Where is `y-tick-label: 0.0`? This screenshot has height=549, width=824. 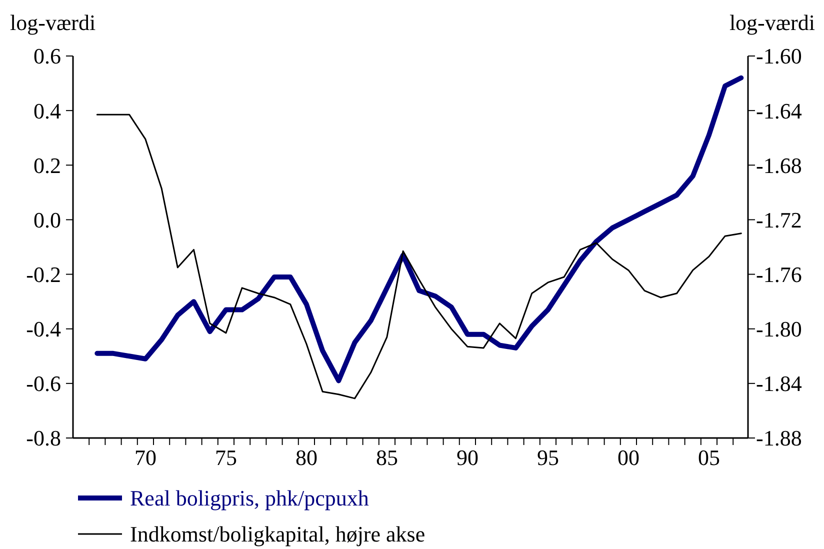 y-tick-label: 0.0 is located at coordinates (47, 219).